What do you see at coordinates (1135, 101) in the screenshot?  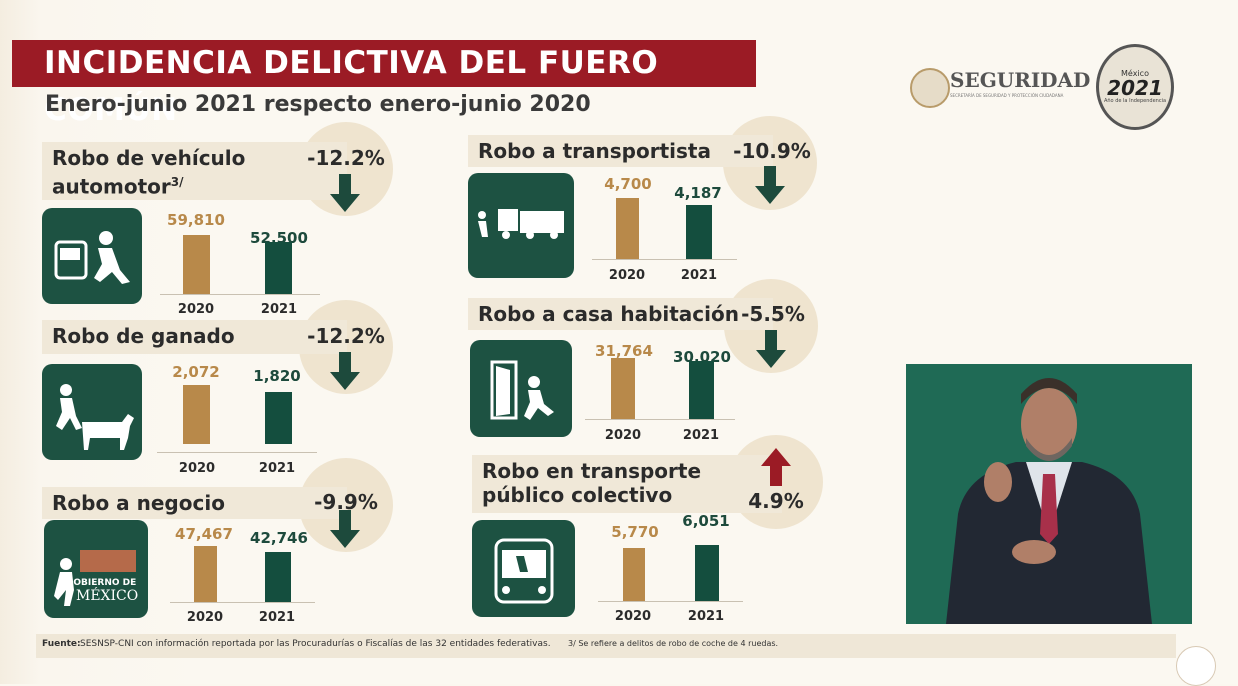 I see `badge-sub-text: Año de la Independencia` at bounding box center [1135, 101].